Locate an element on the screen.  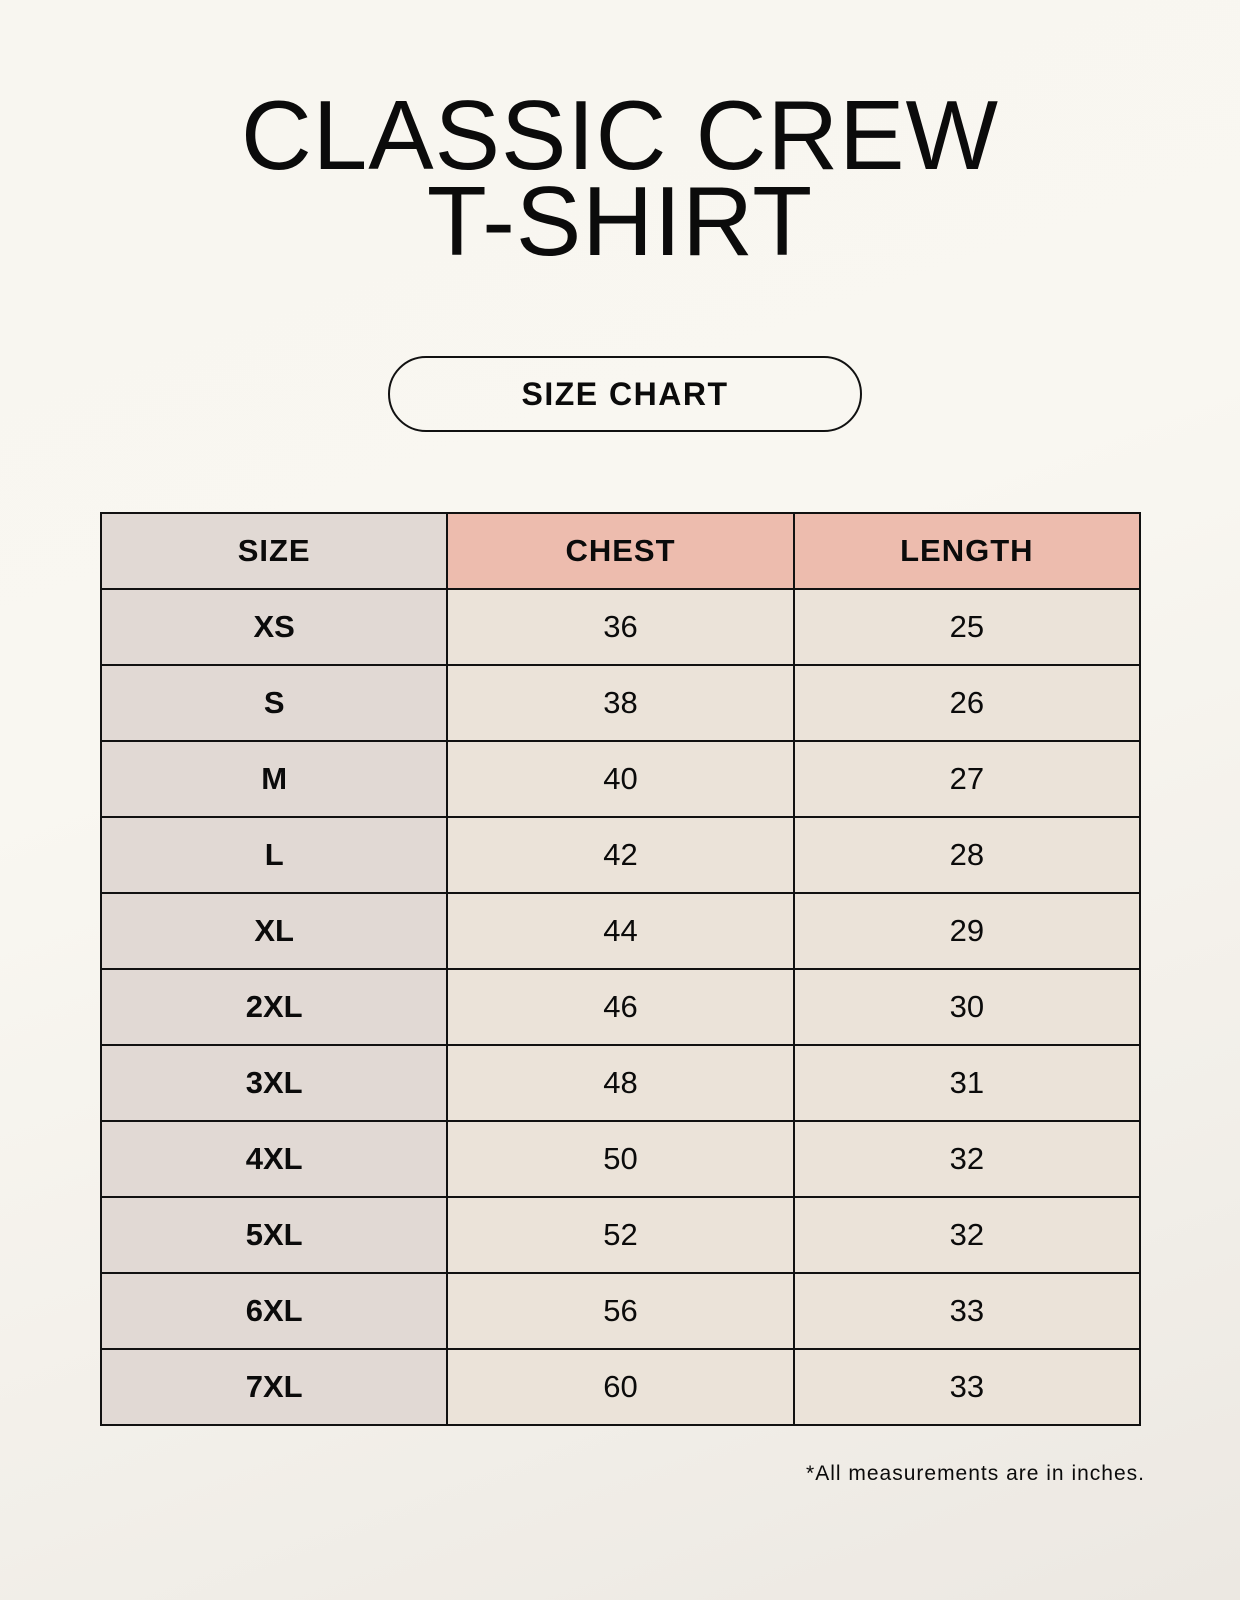
chest-cell: 46 is located at coordinates (620, 1007).